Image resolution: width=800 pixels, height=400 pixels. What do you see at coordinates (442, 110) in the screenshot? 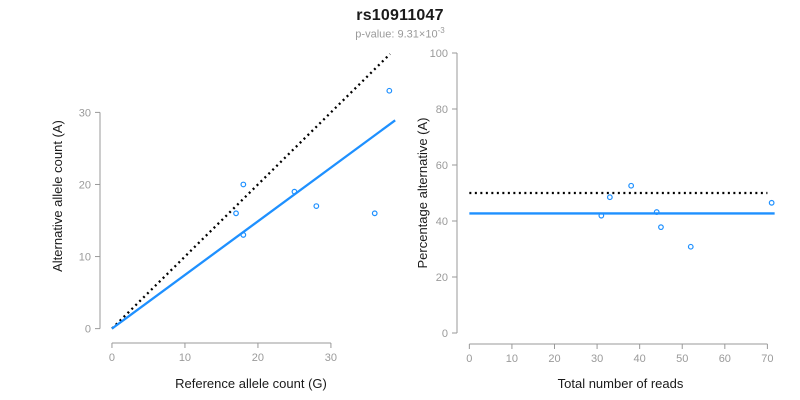
I see `y-tick-label: 80` at bounding box center [442, 110].